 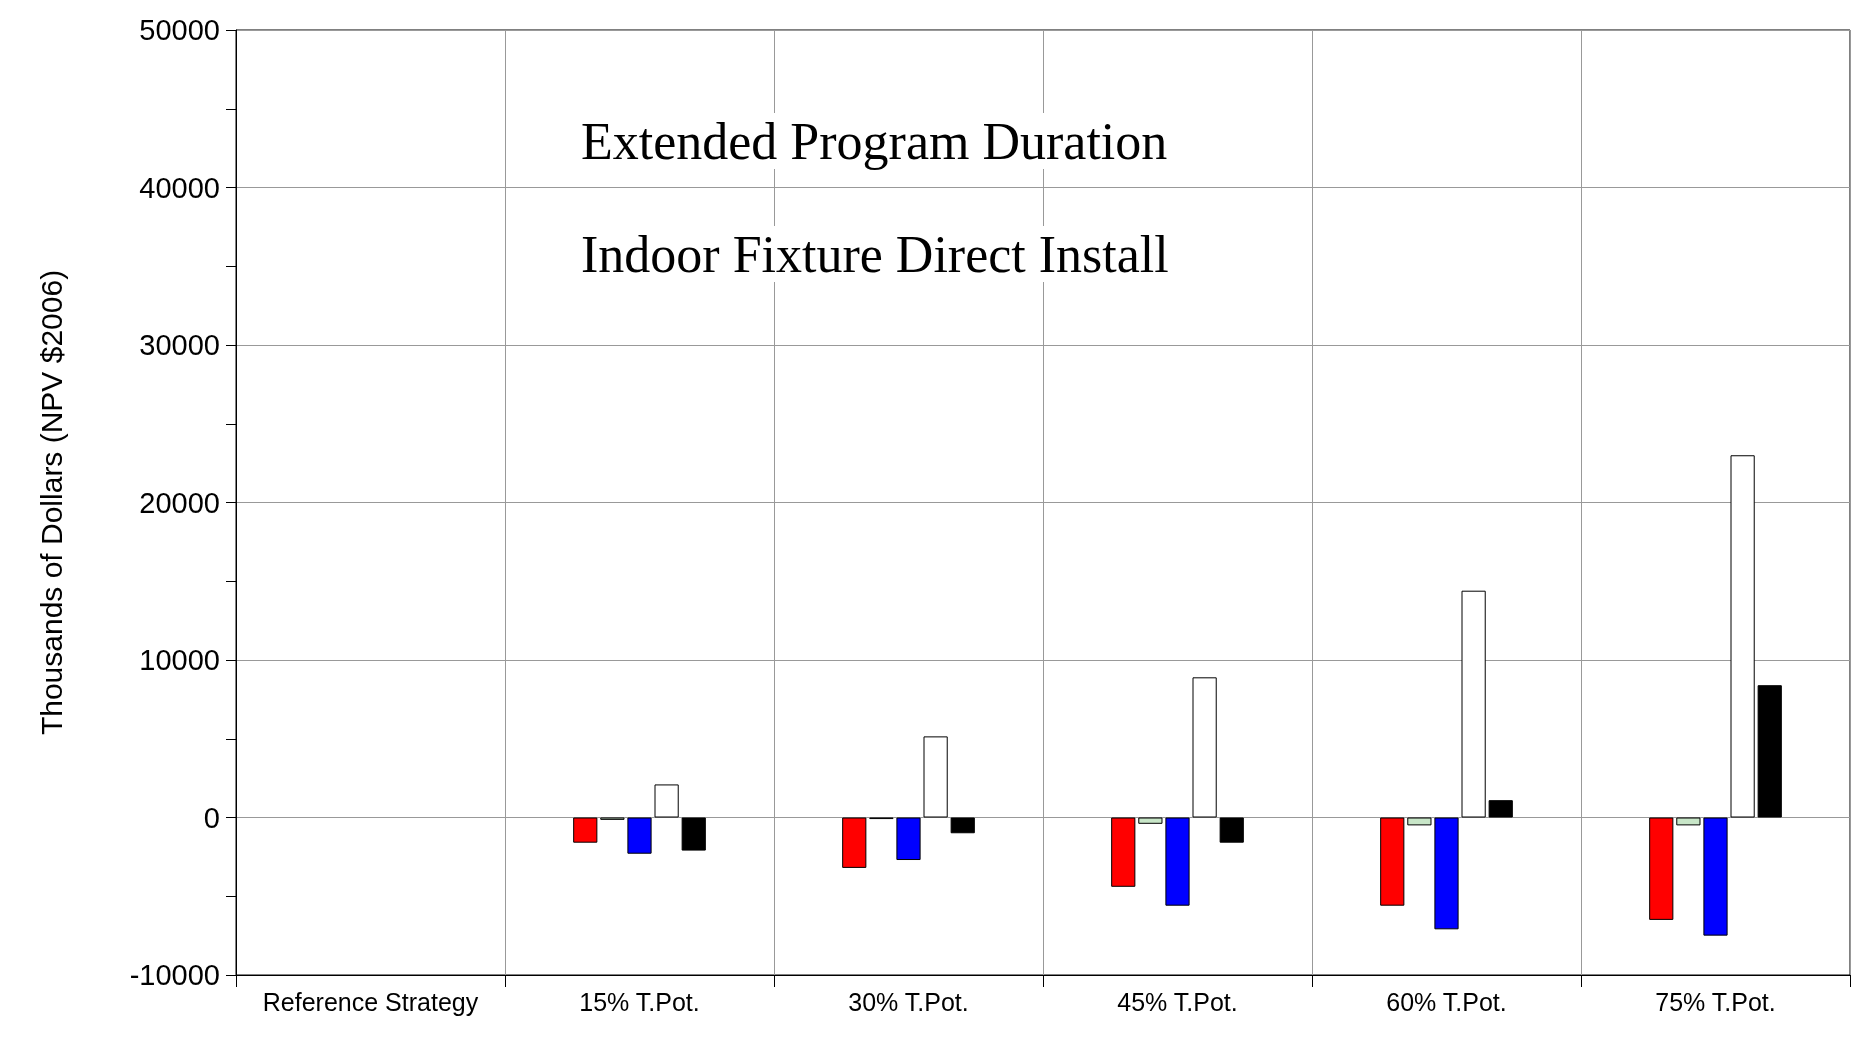 I want to click on x-tick-label: 60% T.Pot., so click(x=1446, y=1001).